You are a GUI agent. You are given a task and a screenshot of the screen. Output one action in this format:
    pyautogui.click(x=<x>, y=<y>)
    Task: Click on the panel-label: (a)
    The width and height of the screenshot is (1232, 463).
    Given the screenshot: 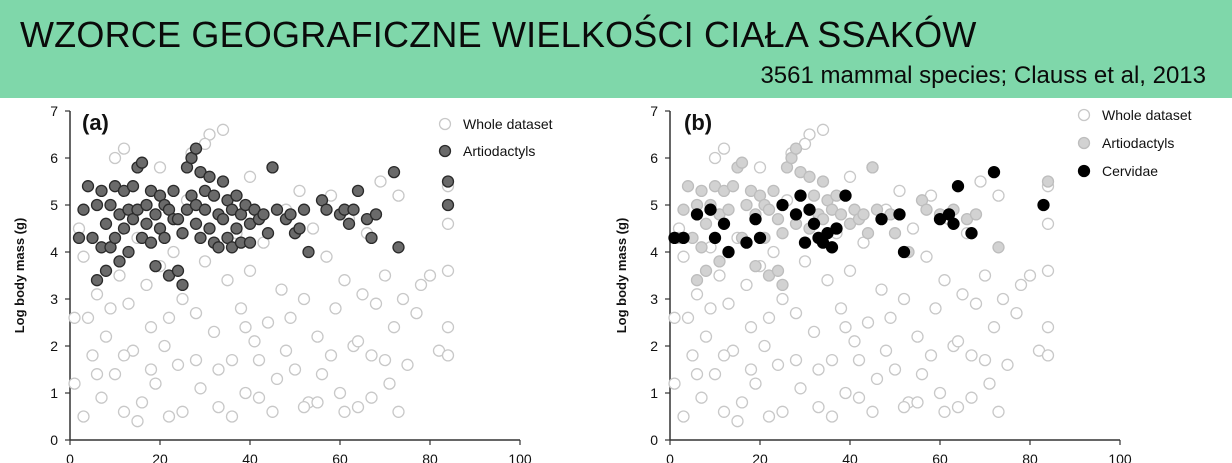 What is the action you would take?
    pyautogui.click(x=95, y=122)
    